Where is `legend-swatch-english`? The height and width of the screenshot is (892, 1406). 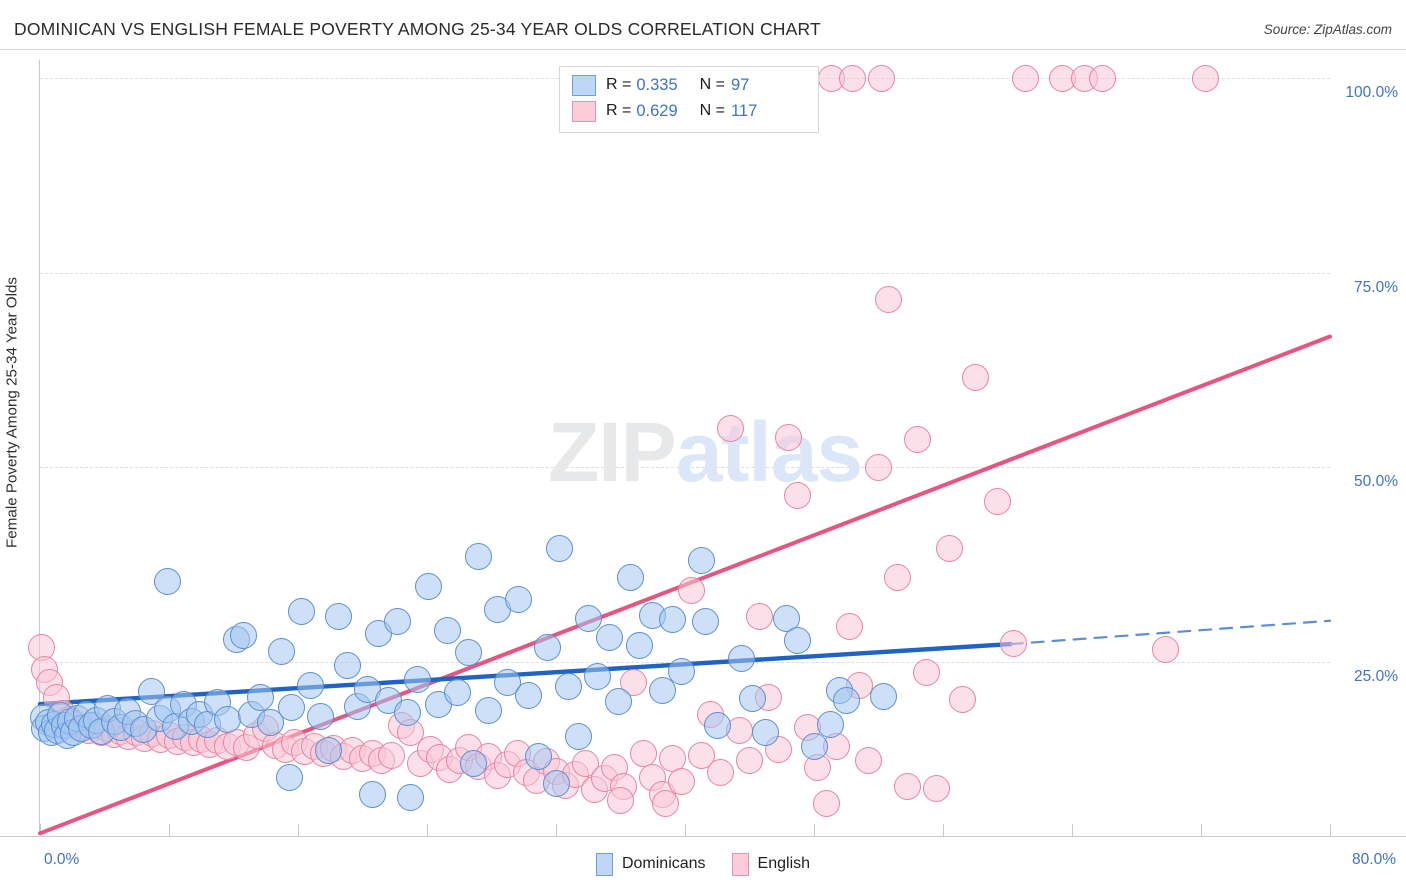
legend-swatch-english is located at coordinates (740, 864).